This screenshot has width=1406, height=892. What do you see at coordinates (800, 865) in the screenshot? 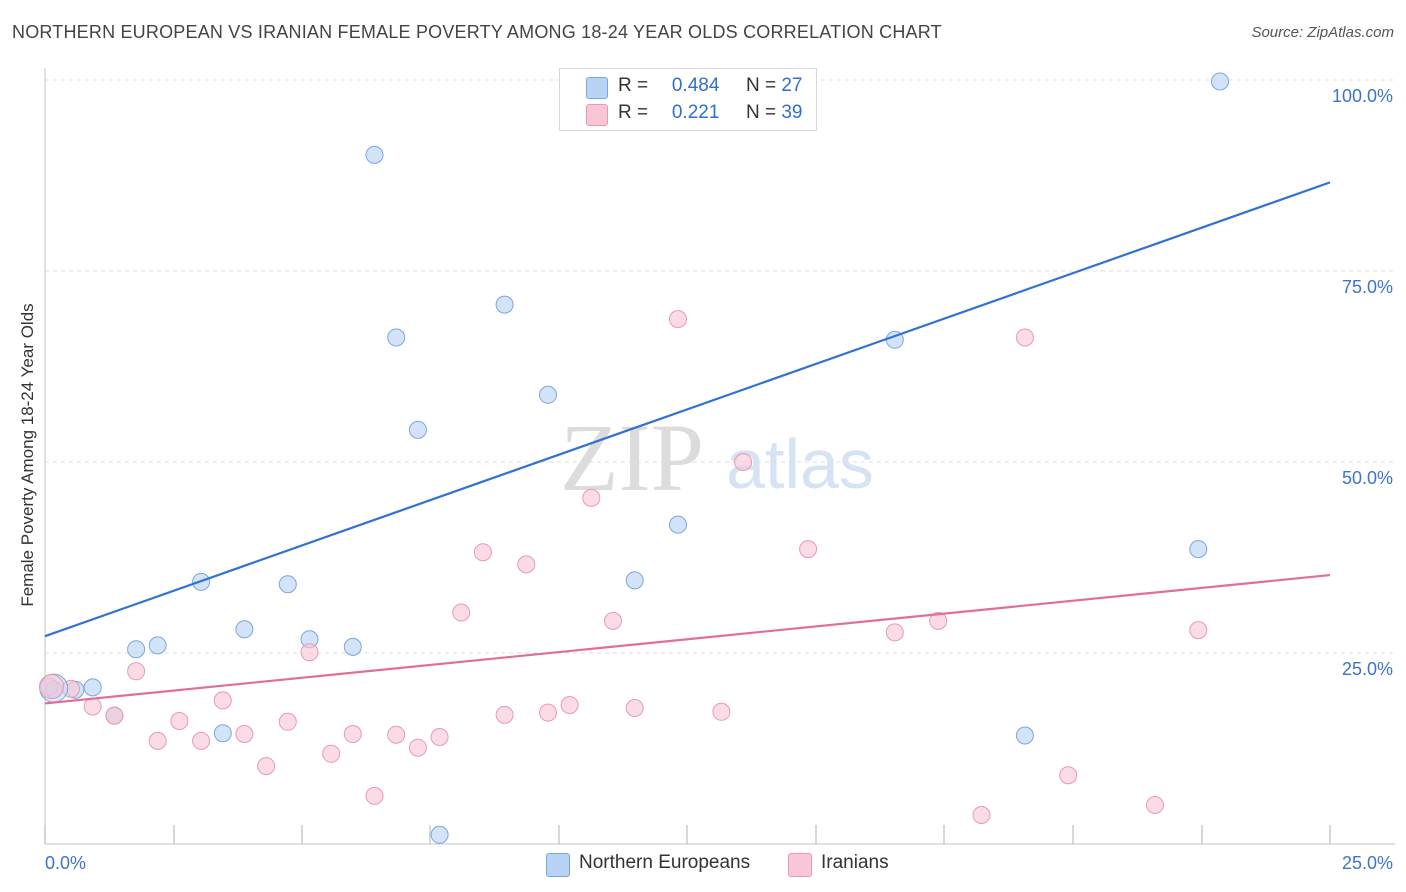
I see `bottom-legend-swatch-pink` at bounding box center [800, 865].